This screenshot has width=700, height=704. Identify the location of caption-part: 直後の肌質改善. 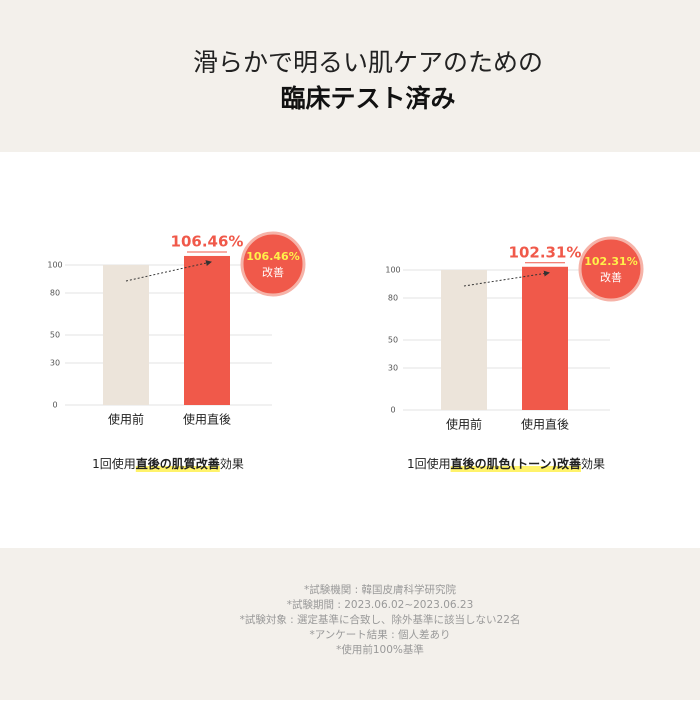
(178, 463).